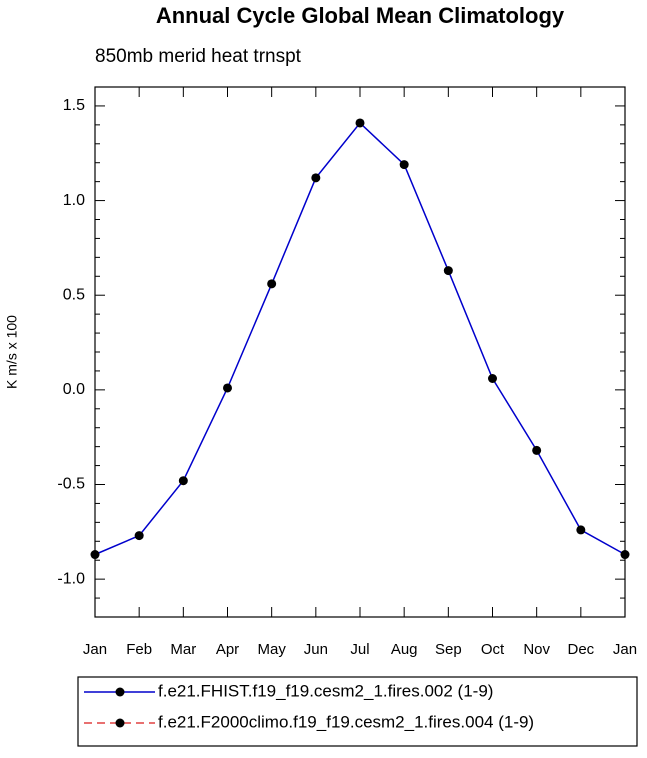 Image resolution: width=647 pixels, height=758 pixels. What do you see at coordinates (12, 352) in the screenshot?
I see `y-axis-label: K m/s x 100` at bounding box center [12, 352].